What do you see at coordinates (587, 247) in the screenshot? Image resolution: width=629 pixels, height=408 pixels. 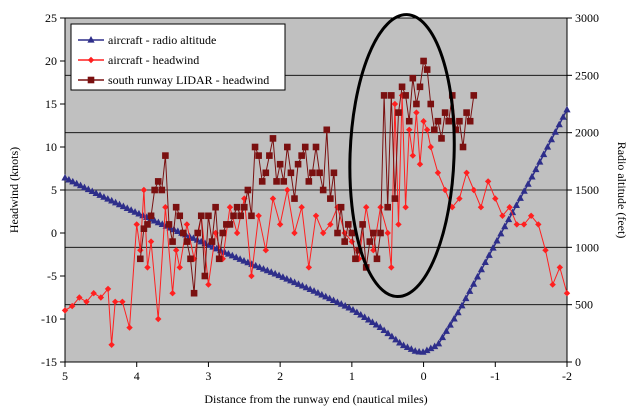 I see `y2-tick-label: 1000` at bounding box center [587, 247].